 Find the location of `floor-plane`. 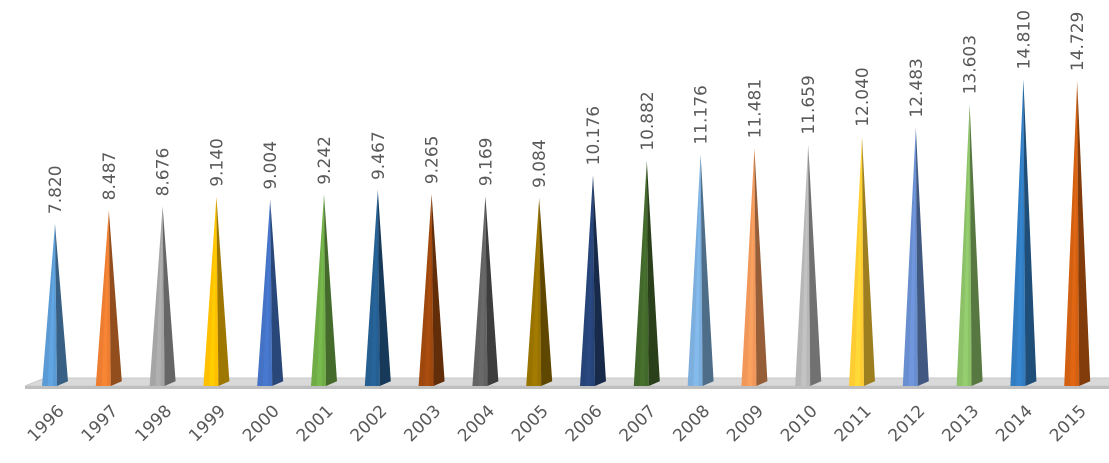

floor-plane is located at coordinates (566, 382).